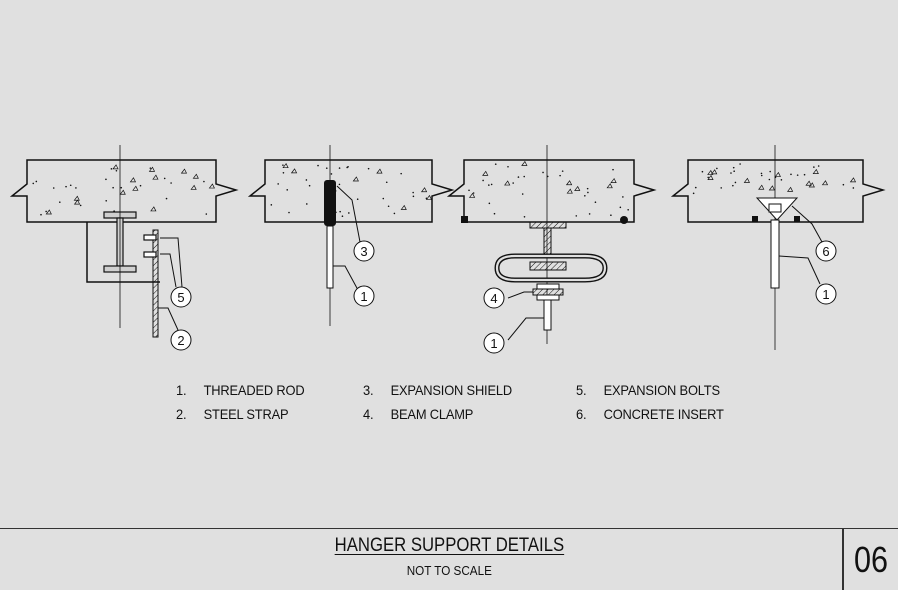 Image resolution: width=898 pixels, height=590 pixels. I want to click on callout-c-top, so click(494, 298).